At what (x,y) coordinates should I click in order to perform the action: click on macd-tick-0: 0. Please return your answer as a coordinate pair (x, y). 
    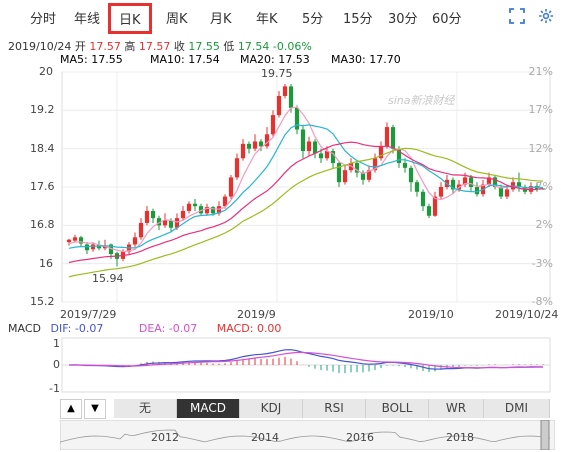
    Looking at the image, I should click on (56, 364).